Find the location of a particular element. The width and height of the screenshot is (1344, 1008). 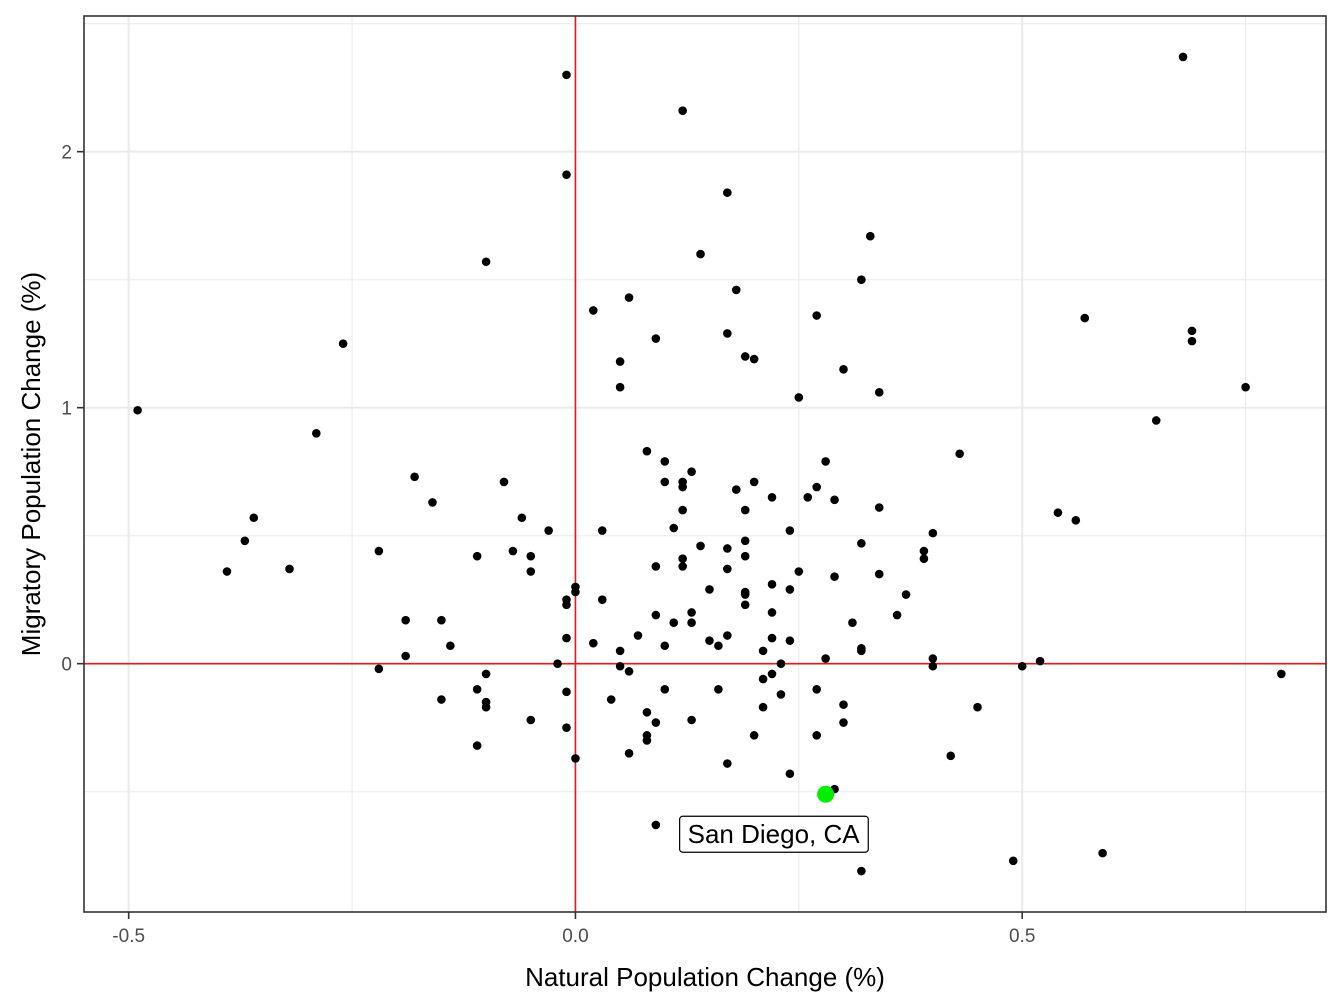

x-axis-title: Natural Population Change (%) is located at coordinates (705, 977).